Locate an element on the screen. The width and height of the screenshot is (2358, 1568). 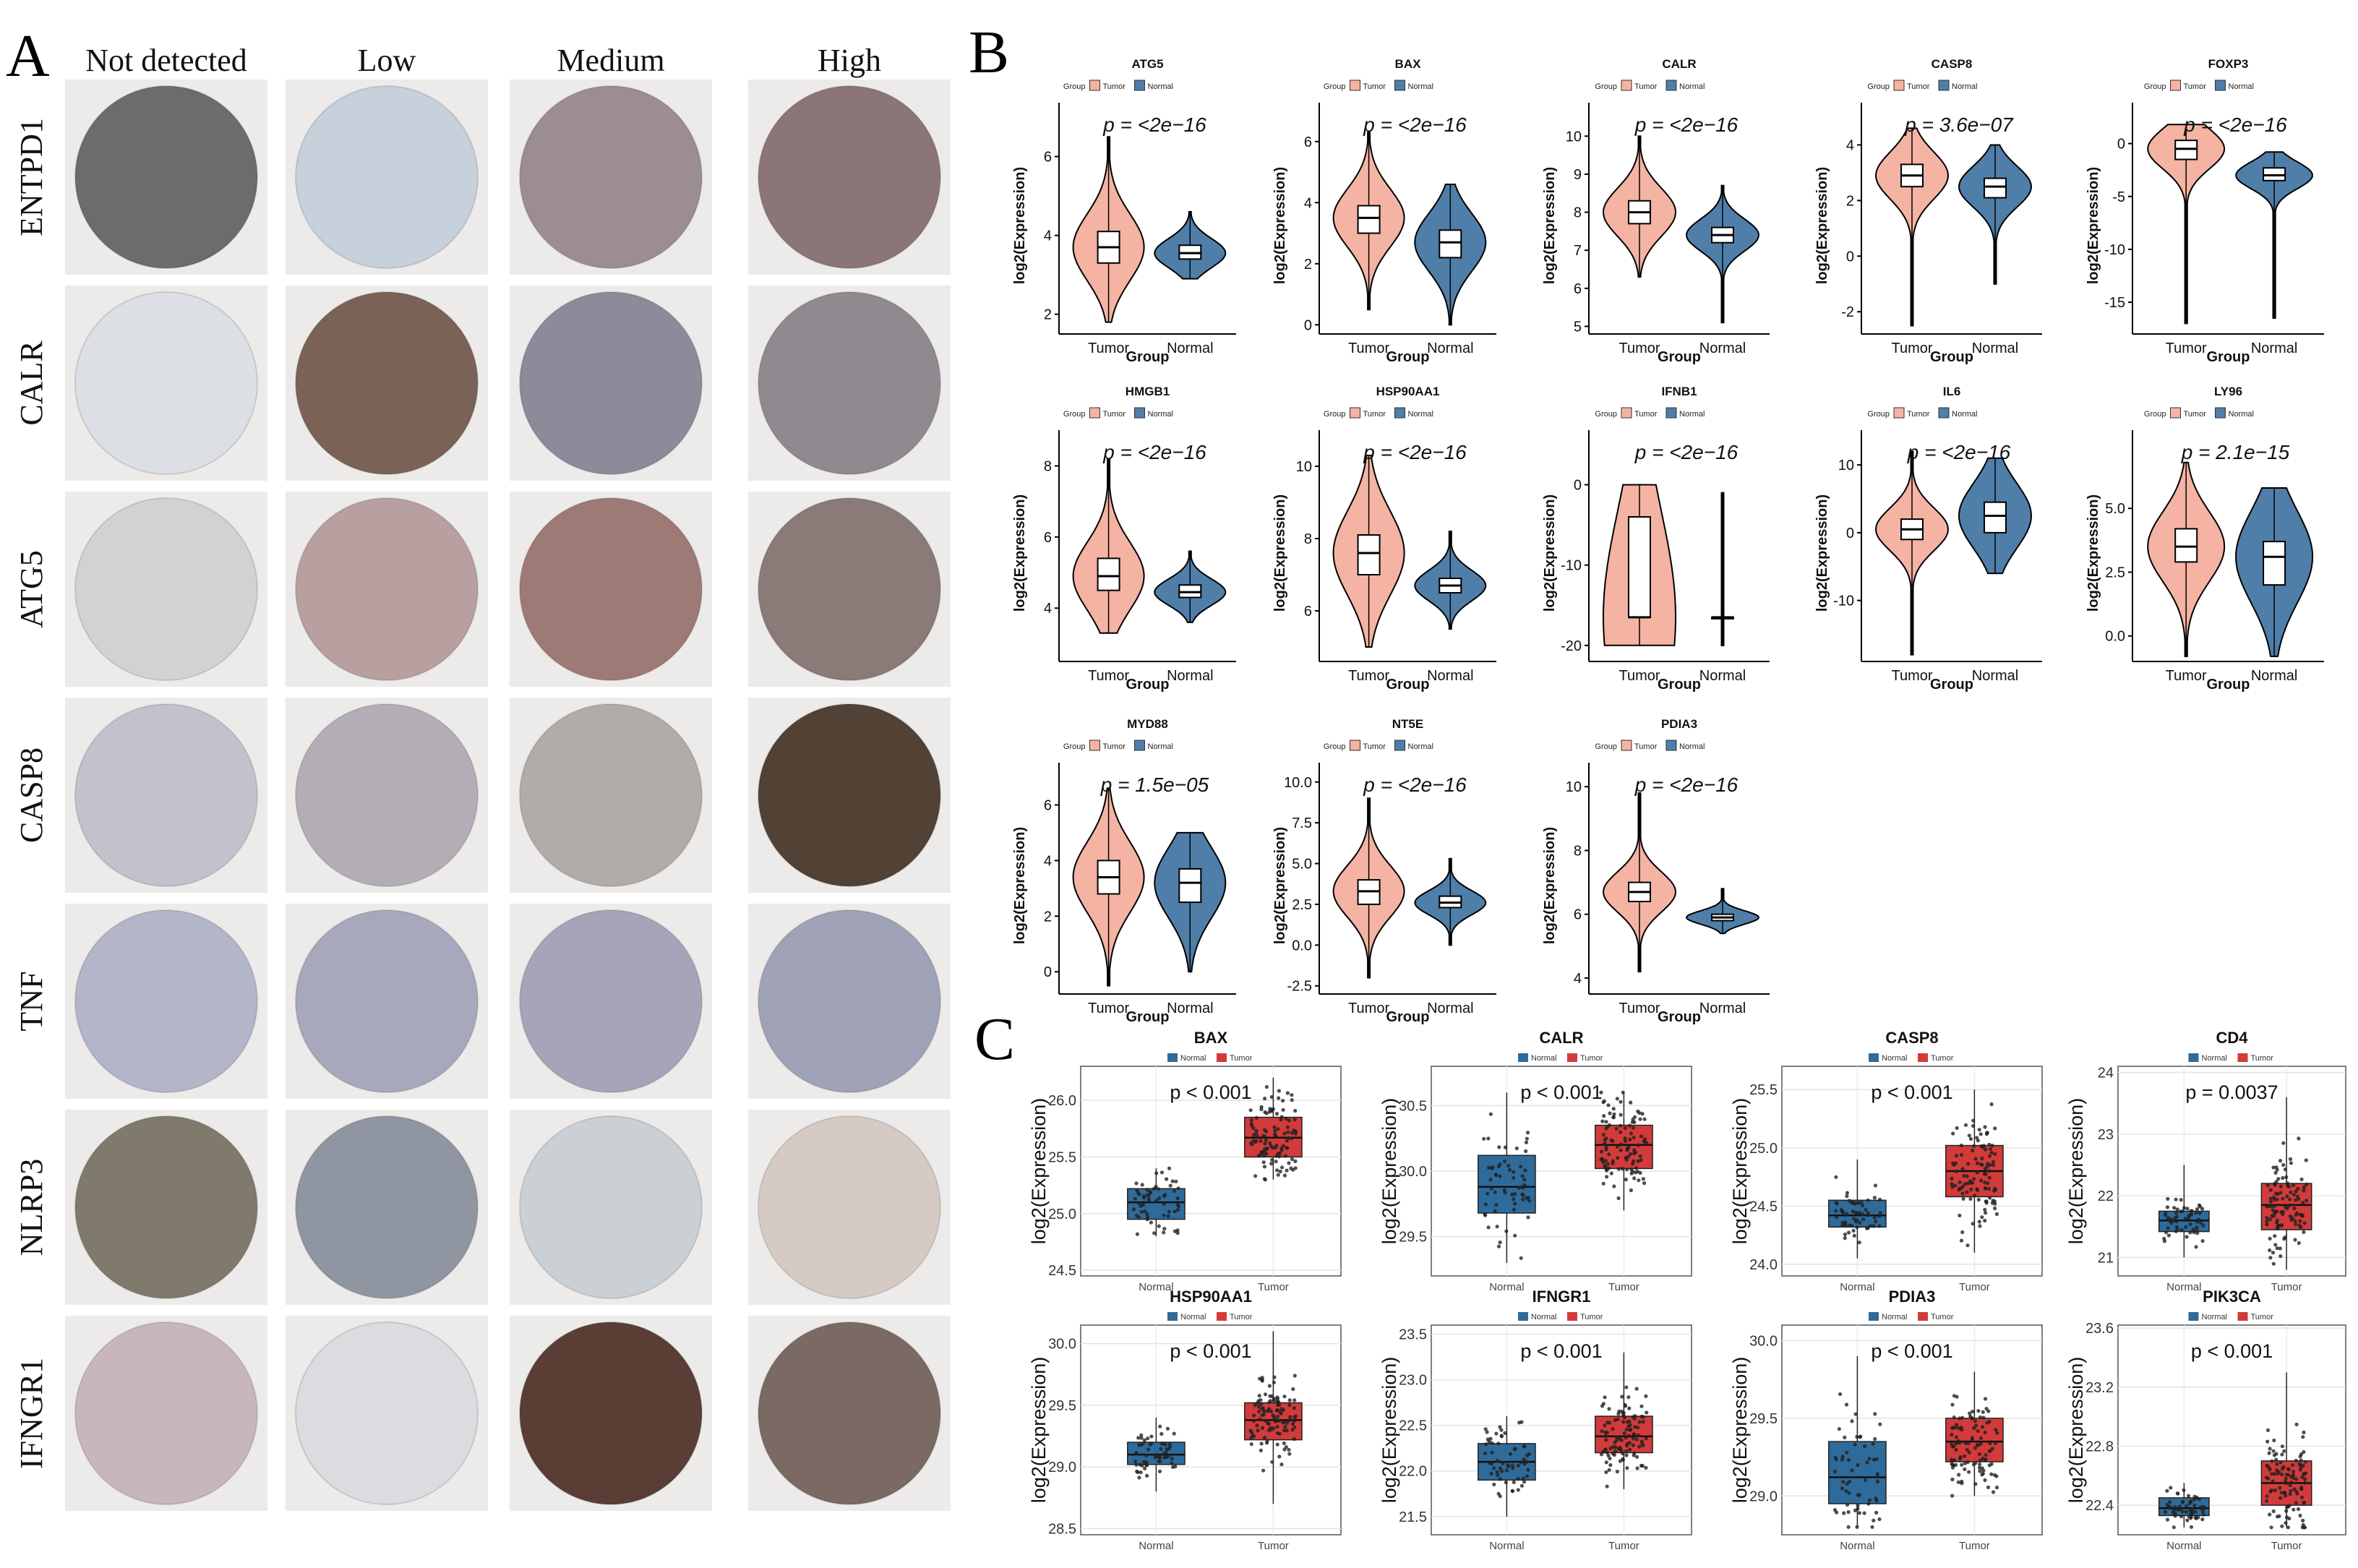
b-casp8-y-tick-label: 4 is located at coordinates (1850, 145).